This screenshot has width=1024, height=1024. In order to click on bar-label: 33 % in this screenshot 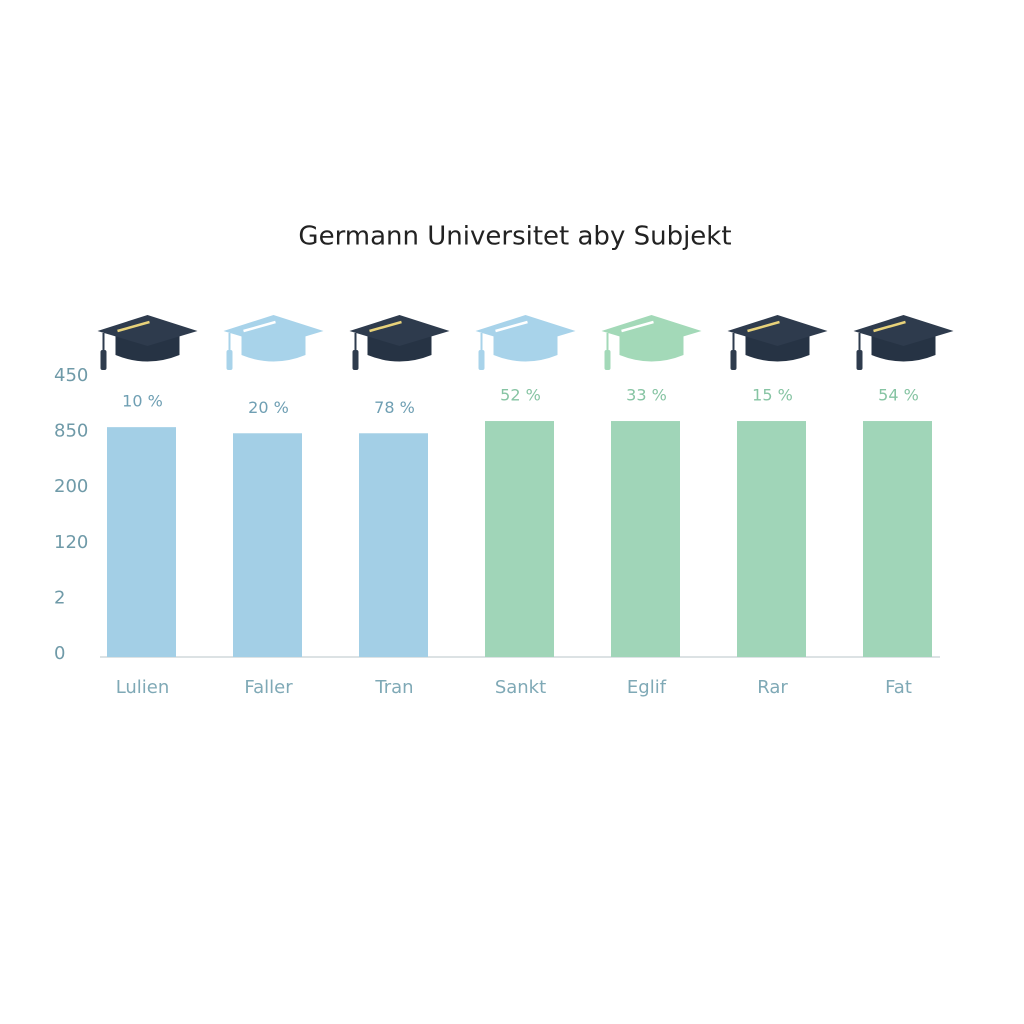, I will do `click(646, 395)`.